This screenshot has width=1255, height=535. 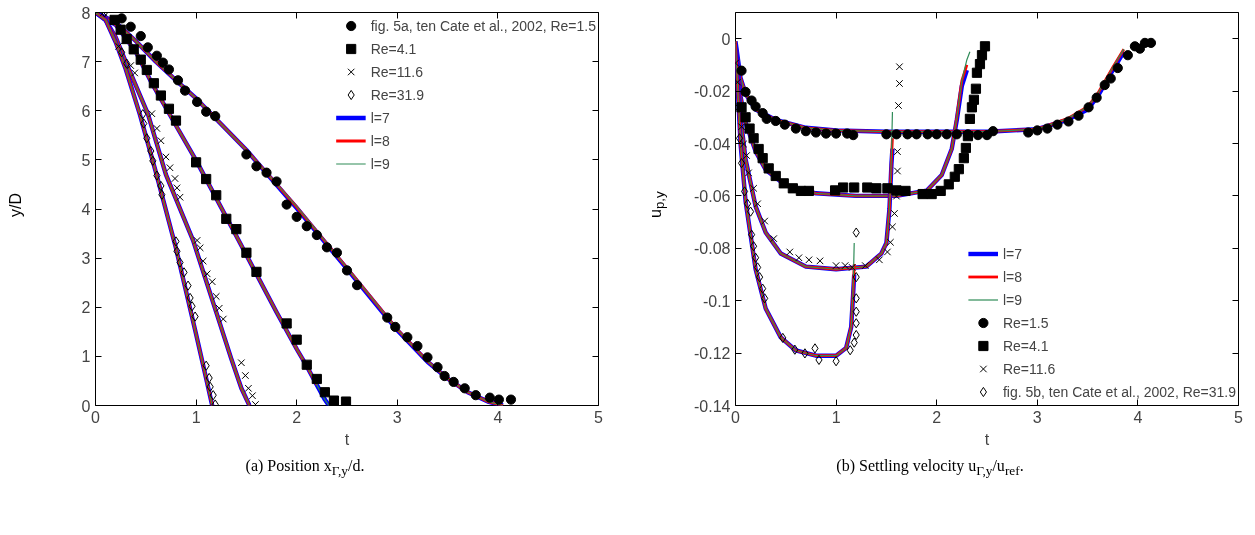 I want to click on y-axis-title: y/D, so click(x=15, y=205).